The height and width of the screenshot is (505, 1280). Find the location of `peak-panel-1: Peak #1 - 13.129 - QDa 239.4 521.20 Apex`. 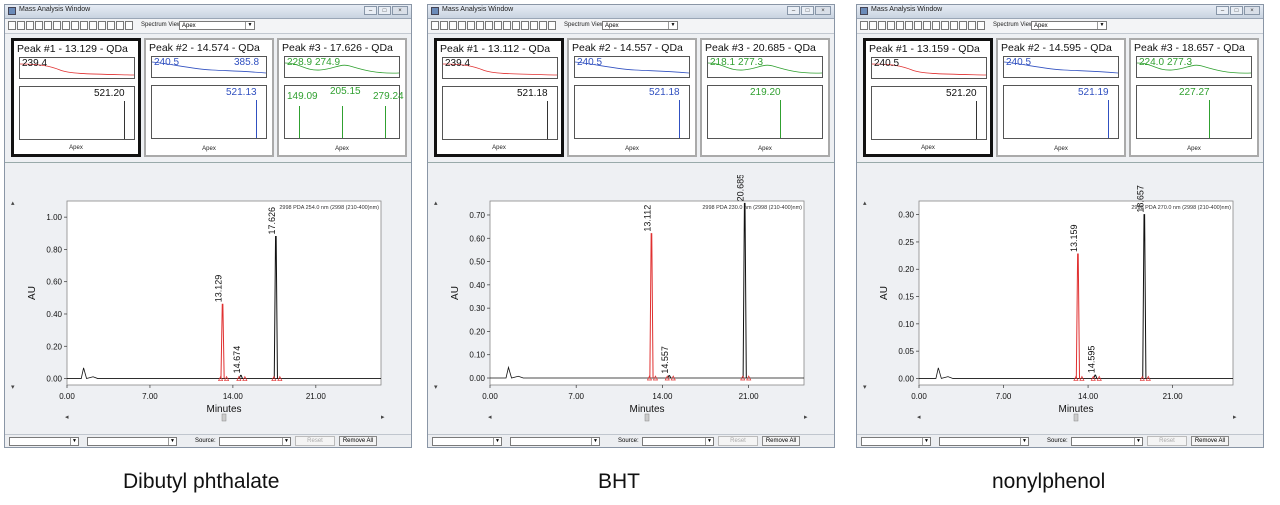

peak-panel-1: Peak #1 - 13.129 - QDa 239.4 521.20 Apex is located at coordinates (76, 97).